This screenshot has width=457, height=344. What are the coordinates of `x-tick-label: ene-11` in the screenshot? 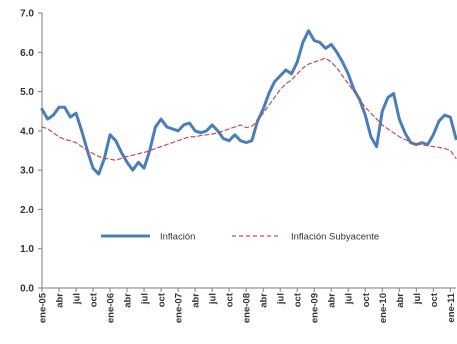 It's located at (451, 307).